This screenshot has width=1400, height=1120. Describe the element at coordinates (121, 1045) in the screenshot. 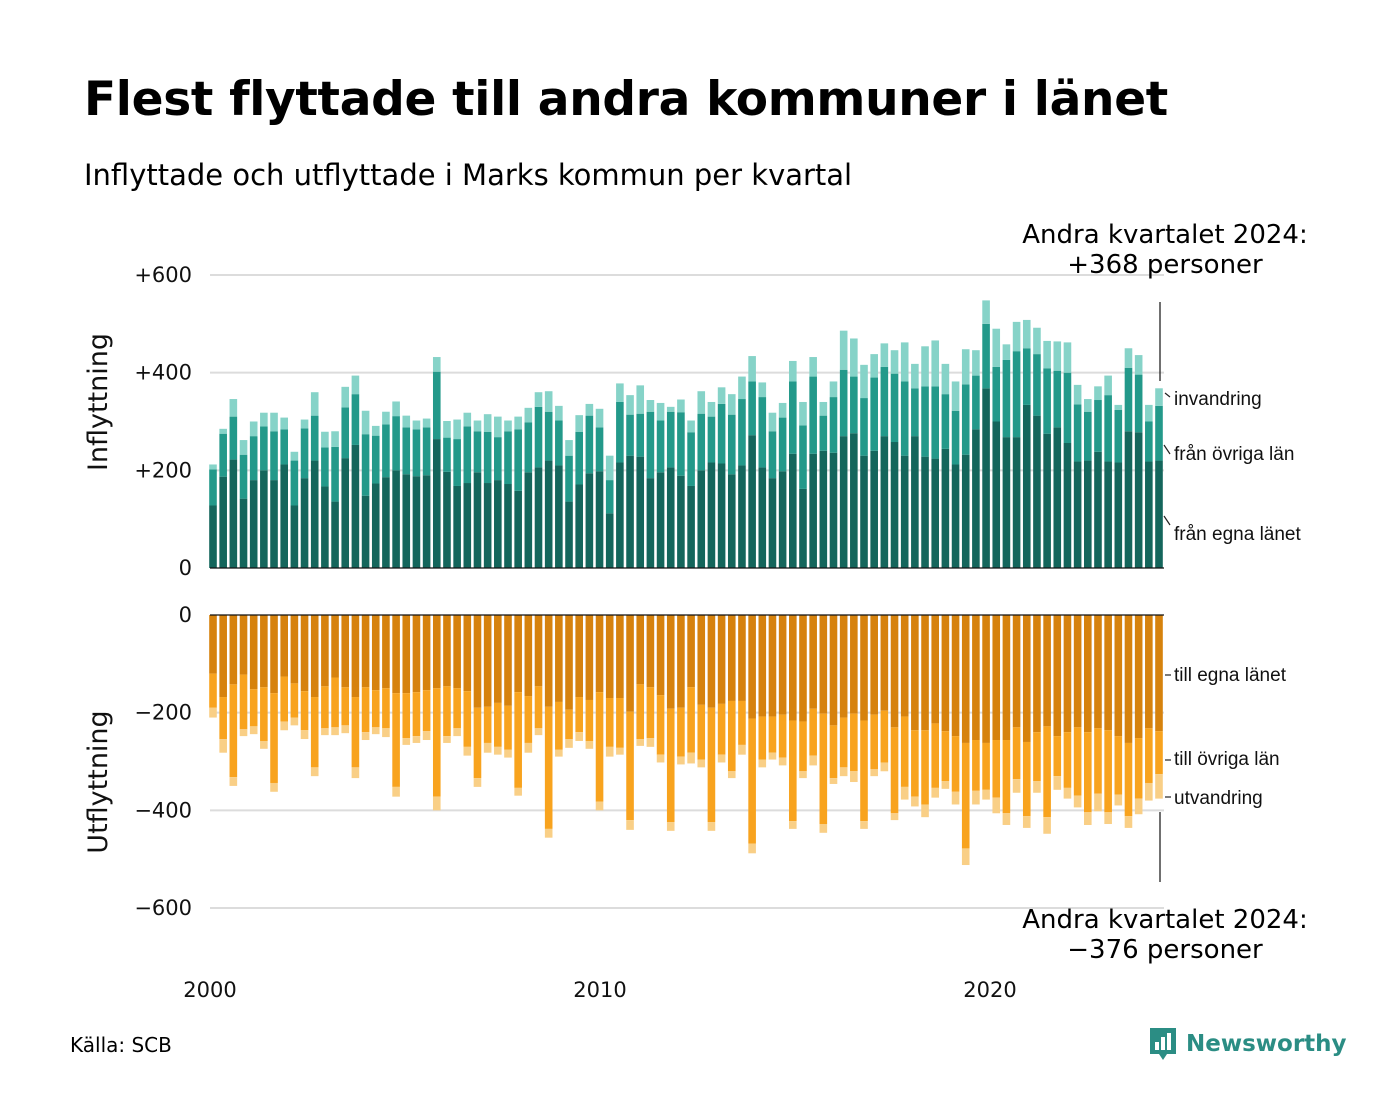

I see `source-note: Källa: SCB` at that location.